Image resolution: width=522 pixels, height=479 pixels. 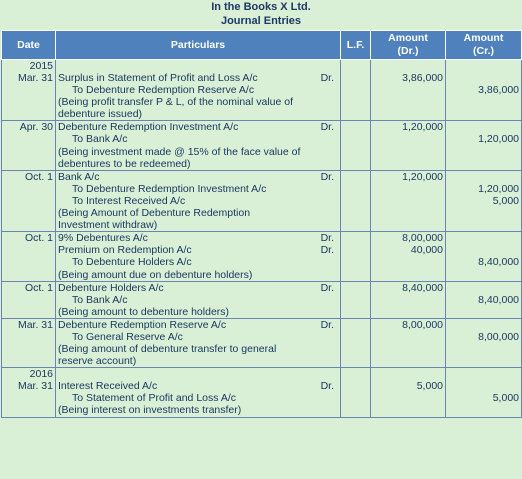 I want to click on credit-account: To Debenture Holders A/c, so click(x=132, y=262).